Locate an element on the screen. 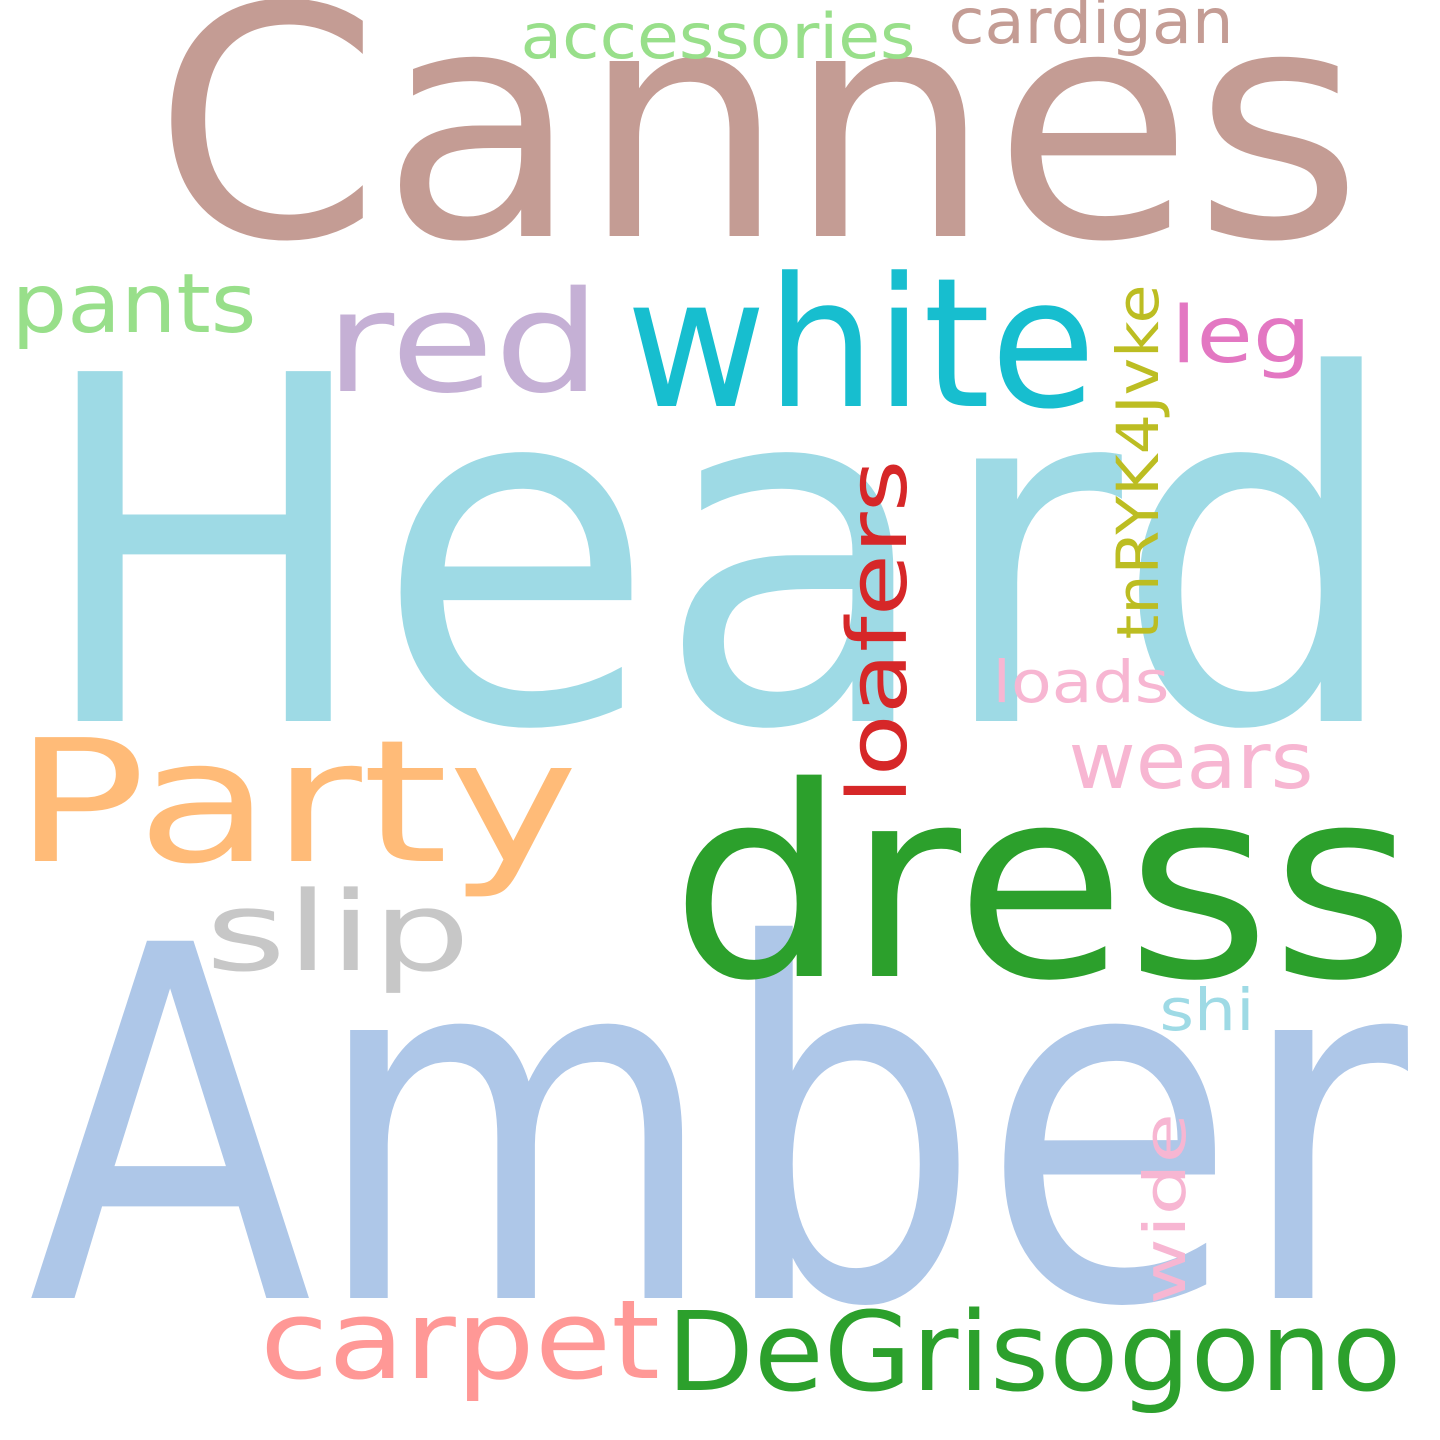 This screenshot has height=1440, width=1440. word-shi: shi is located at coordinates (1207, 1010).